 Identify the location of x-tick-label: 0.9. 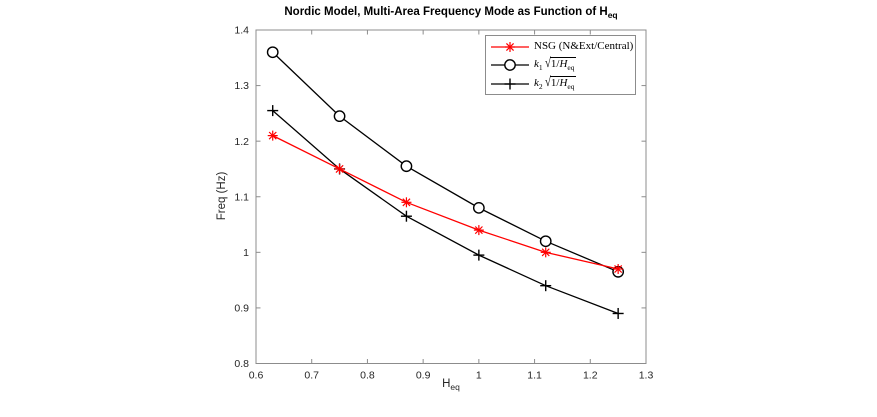
(423, 376).